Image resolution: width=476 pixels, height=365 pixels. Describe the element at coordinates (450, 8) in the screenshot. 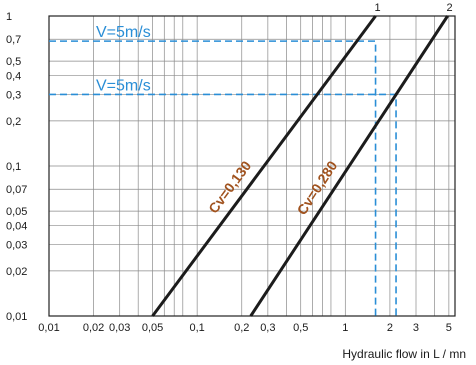

I see `series-number-label: 2` at that location.